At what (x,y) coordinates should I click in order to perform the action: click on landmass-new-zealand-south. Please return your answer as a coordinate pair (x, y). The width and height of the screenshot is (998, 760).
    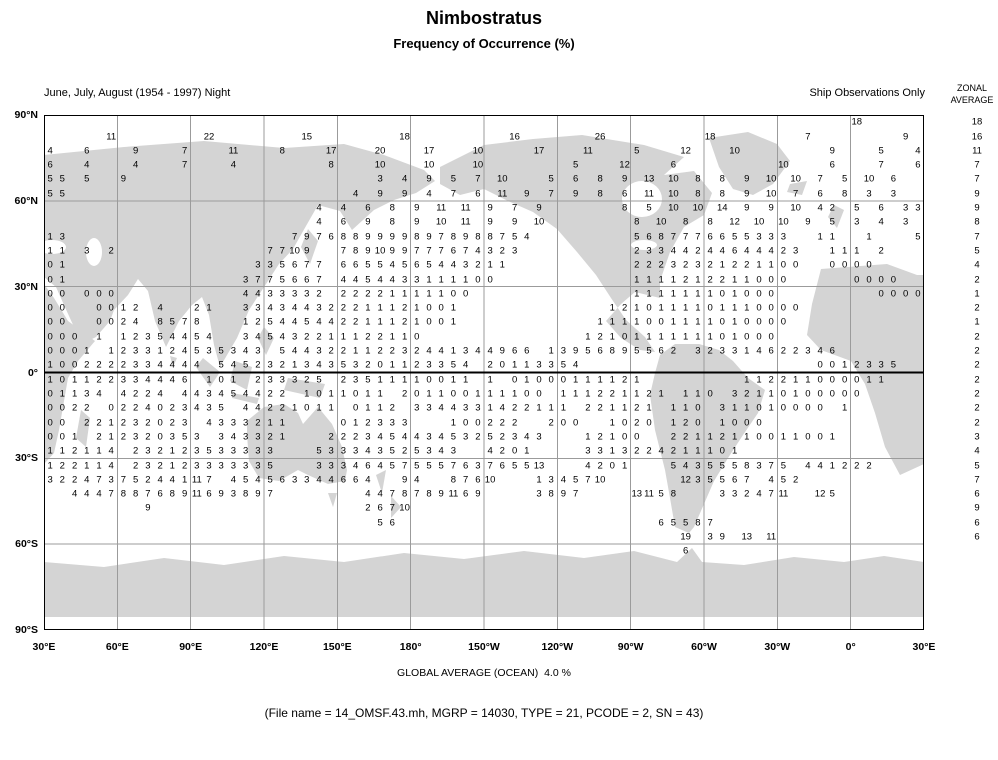
    Looking at the image, I should click on (396, 507).